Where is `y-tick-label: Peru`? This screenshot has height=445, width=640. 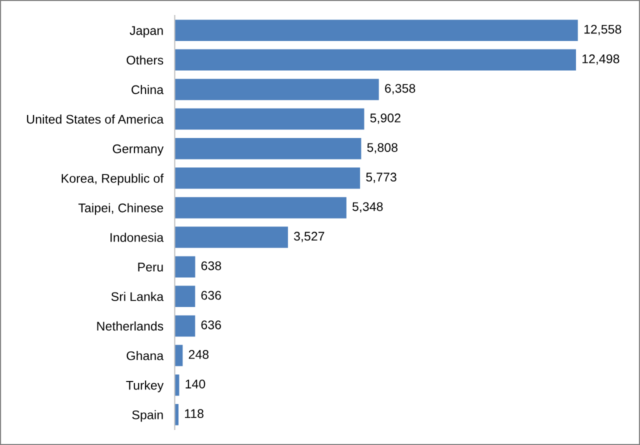
y-tick-label: Peru is located at coordinates (150, 267).